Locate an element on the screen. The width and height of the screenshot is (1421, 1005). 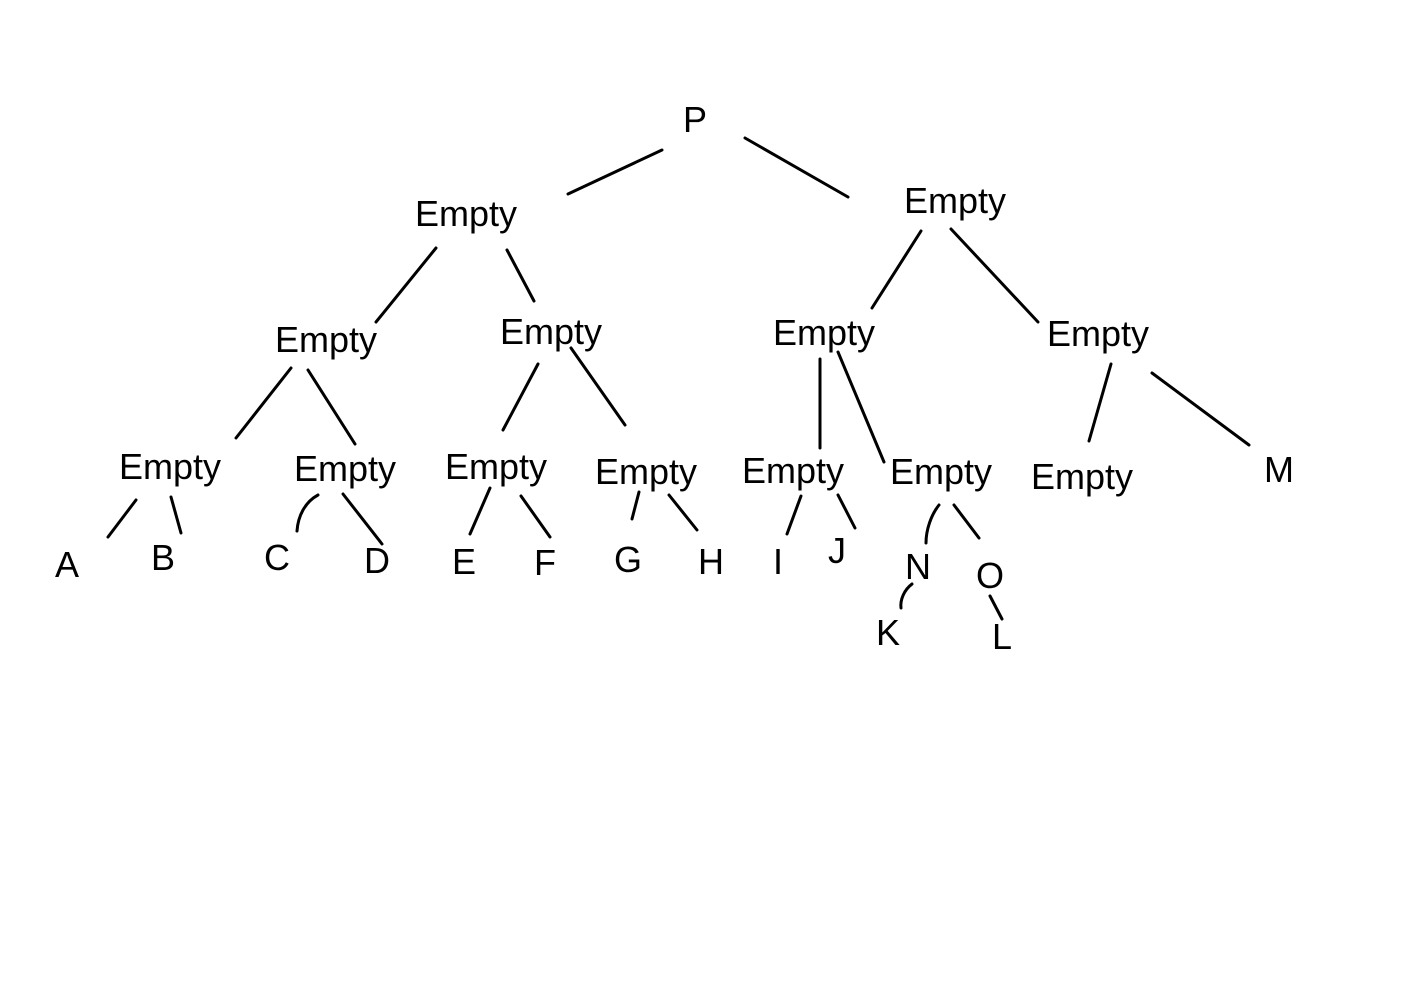
edge-l1b-l2d is located at coordinates (994, 275).